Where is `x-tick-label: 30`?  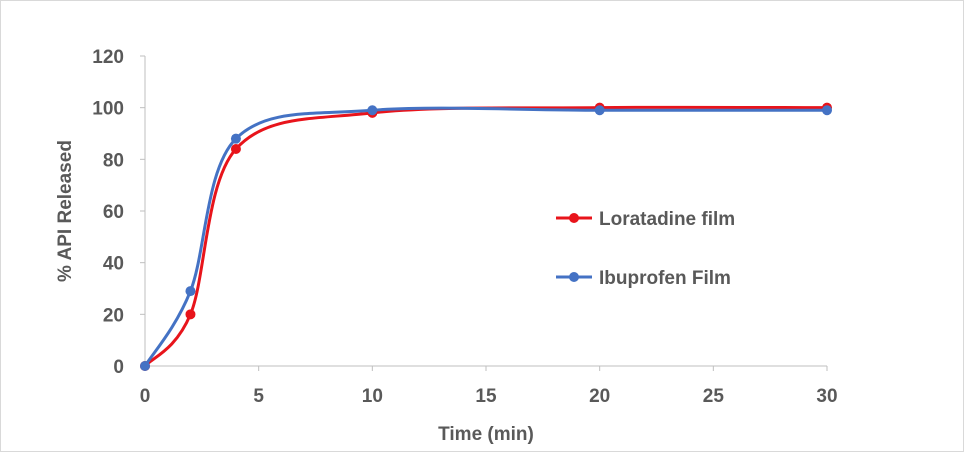
x-tick-label: 30 is located at coordinates (826, 396).